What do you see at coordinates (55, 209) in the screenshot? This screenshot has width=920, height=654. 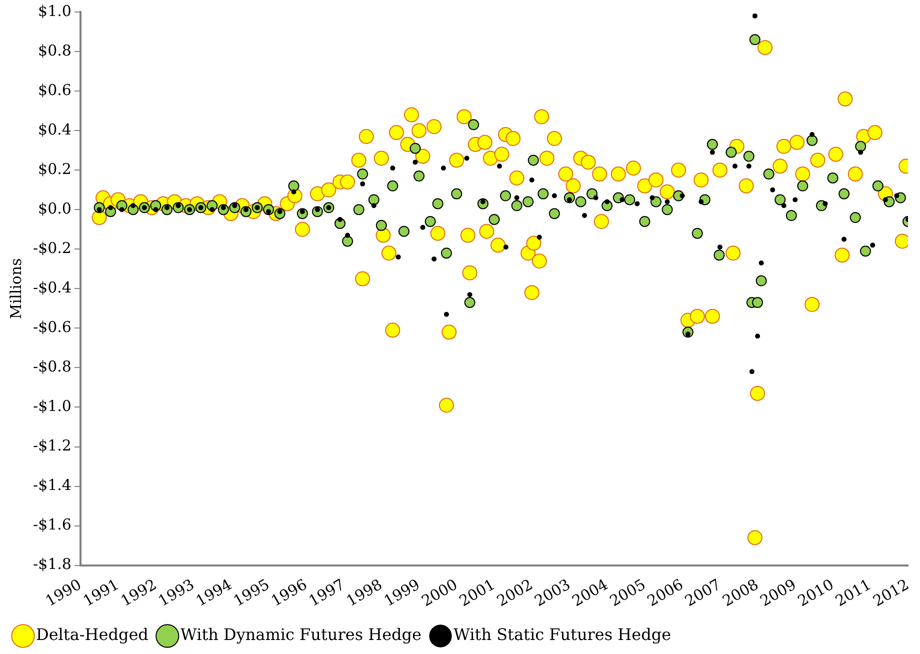 I see `y-tick-label: $0.0` at bounding box center [55, 209].